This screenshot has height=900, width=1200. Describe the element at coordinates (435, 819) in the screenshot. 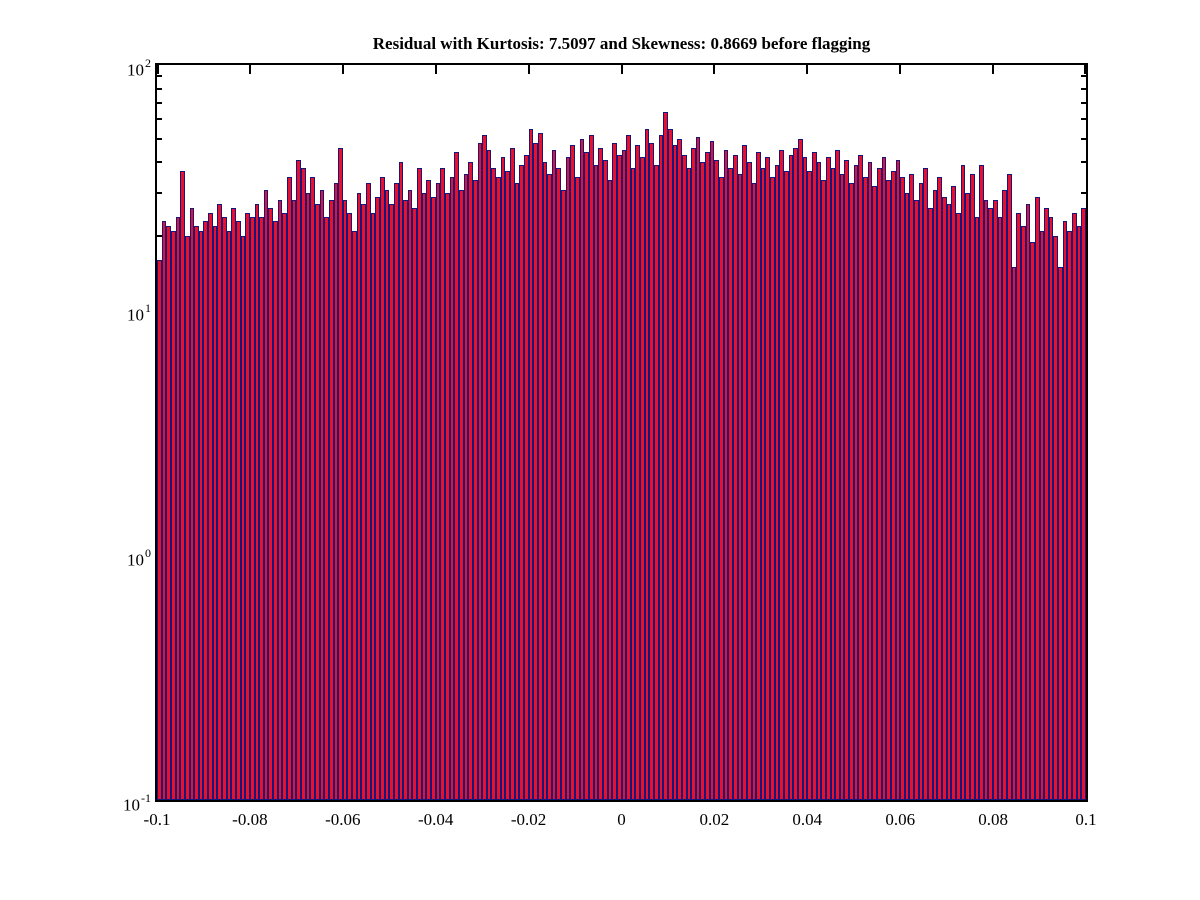

I see `x-tick-label: -0.04` at that location.